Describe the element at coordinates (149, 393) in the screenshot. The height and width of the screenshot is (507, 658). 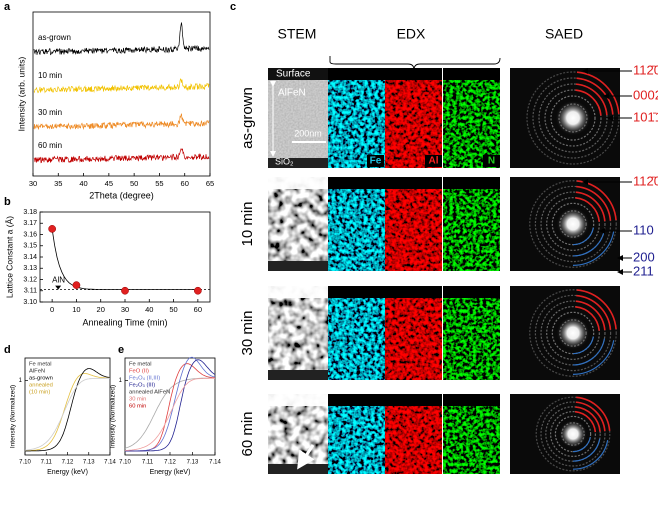
I see `legend-entry: annealed AlFeN` at that location.